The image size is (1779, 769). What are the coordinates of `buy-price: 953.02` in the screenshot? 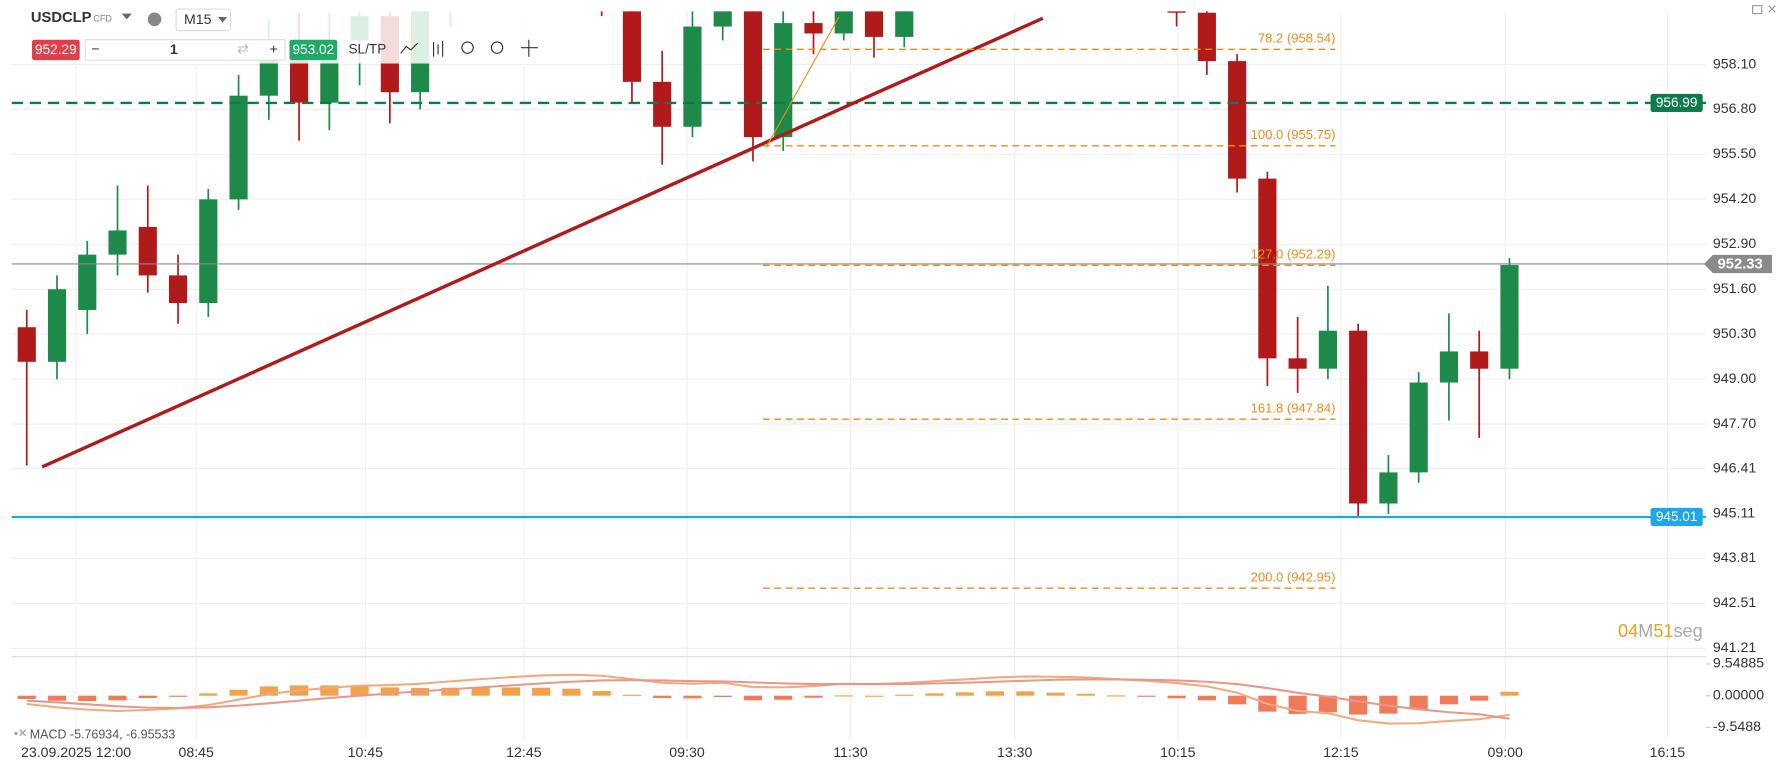 It's located at (313, 49).